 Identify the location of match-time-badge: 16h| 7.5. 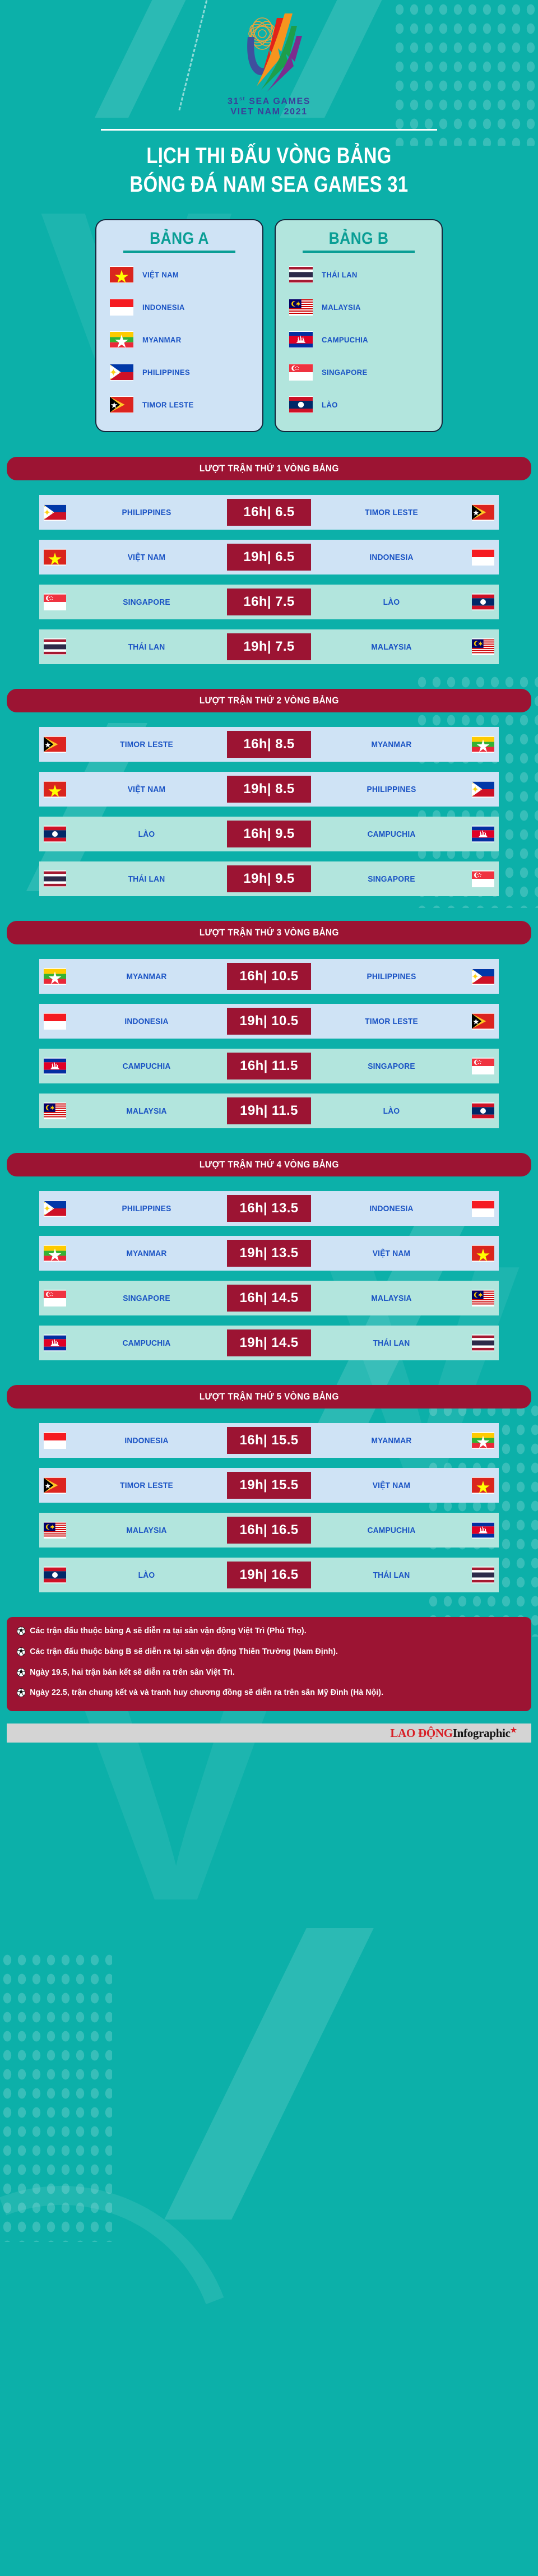
(269, 602).